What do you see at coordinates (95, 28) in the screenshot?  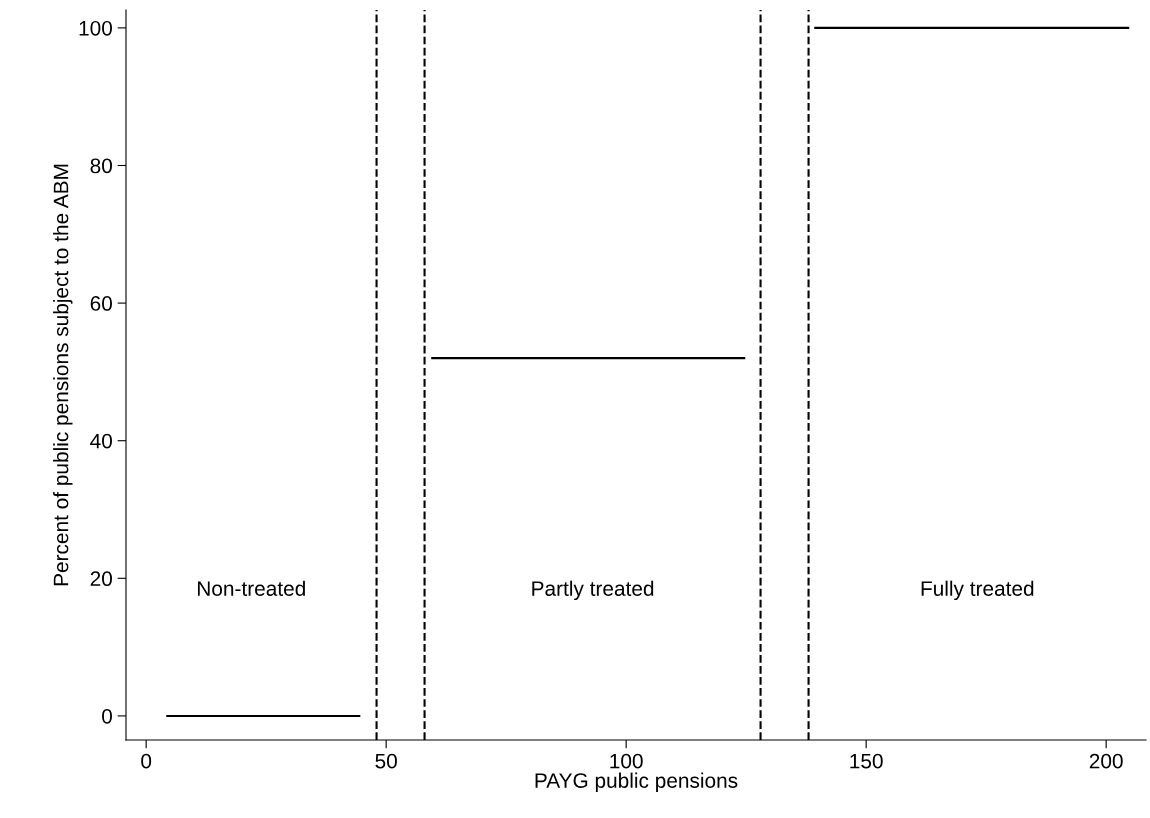 I see `y-tick-label: 100` at bounding box center [95, 28].